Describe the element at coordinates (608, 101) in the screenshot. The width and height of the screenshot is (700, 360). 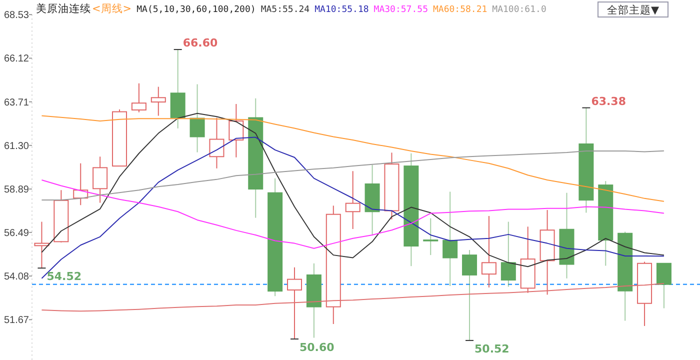
I see `annotation: 63.38` at that location.